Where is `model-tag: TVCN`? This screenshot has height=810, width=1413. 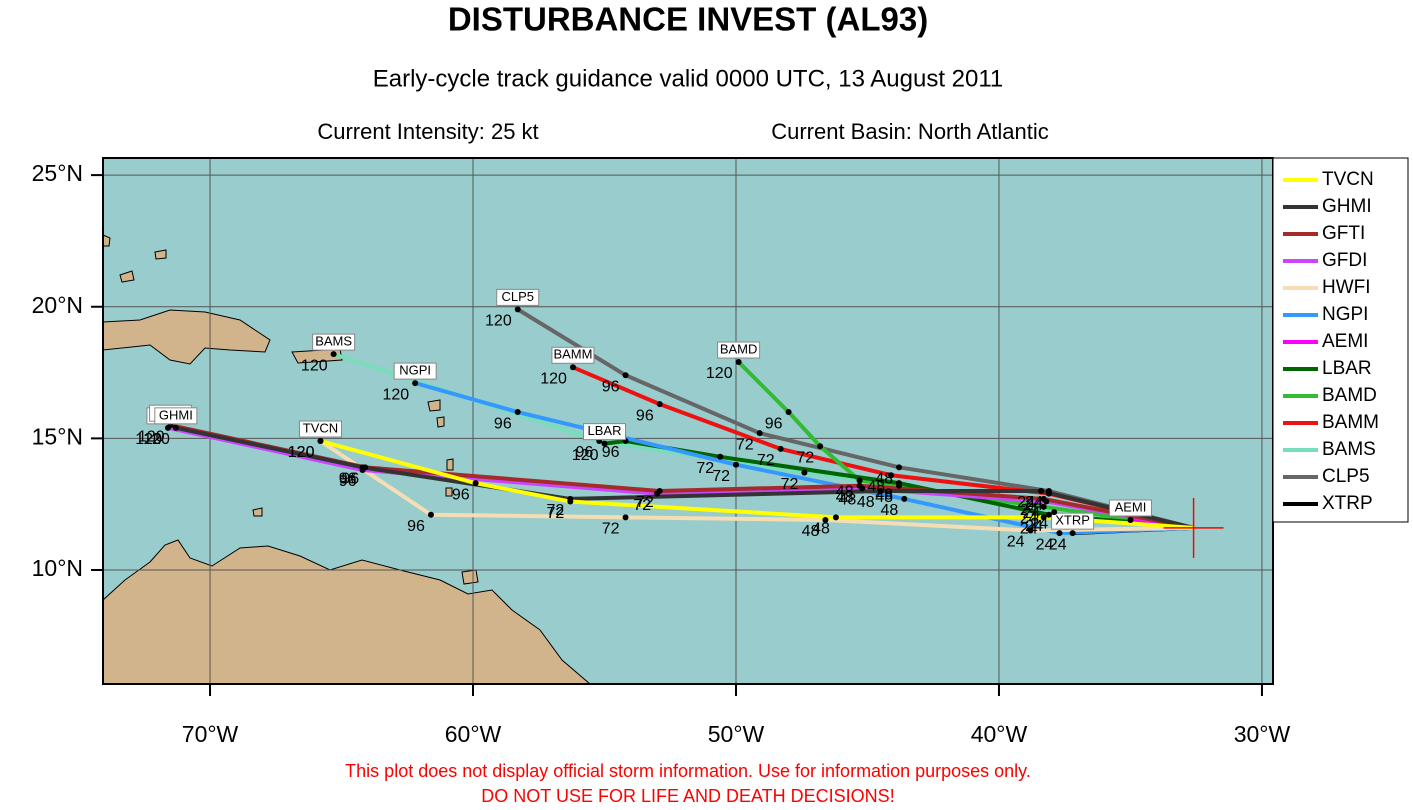
model-tag: TVCN is located at coordinates (320, 427).